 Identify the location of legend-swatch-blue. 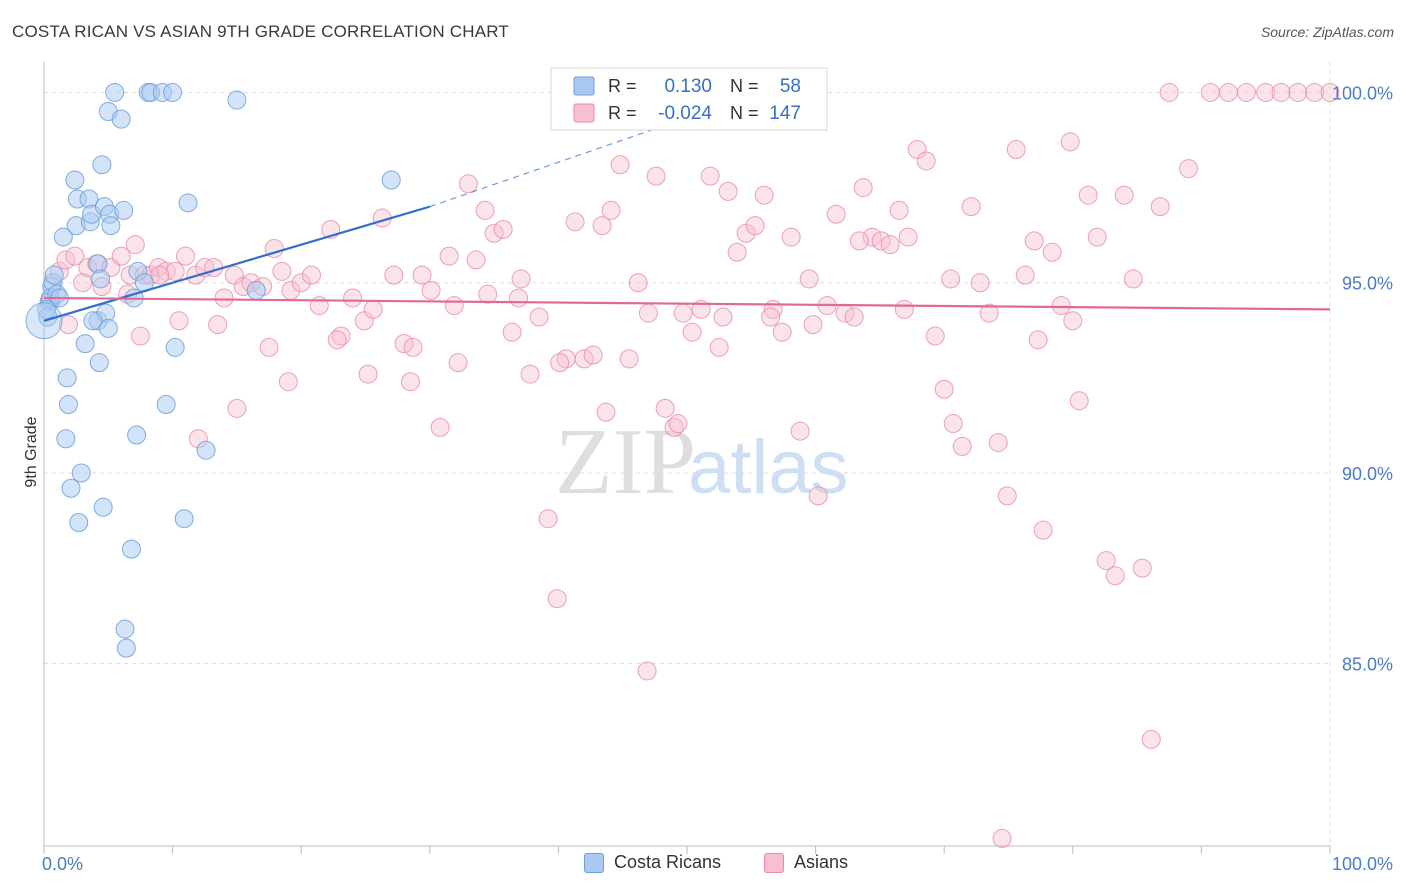
(584, 86).